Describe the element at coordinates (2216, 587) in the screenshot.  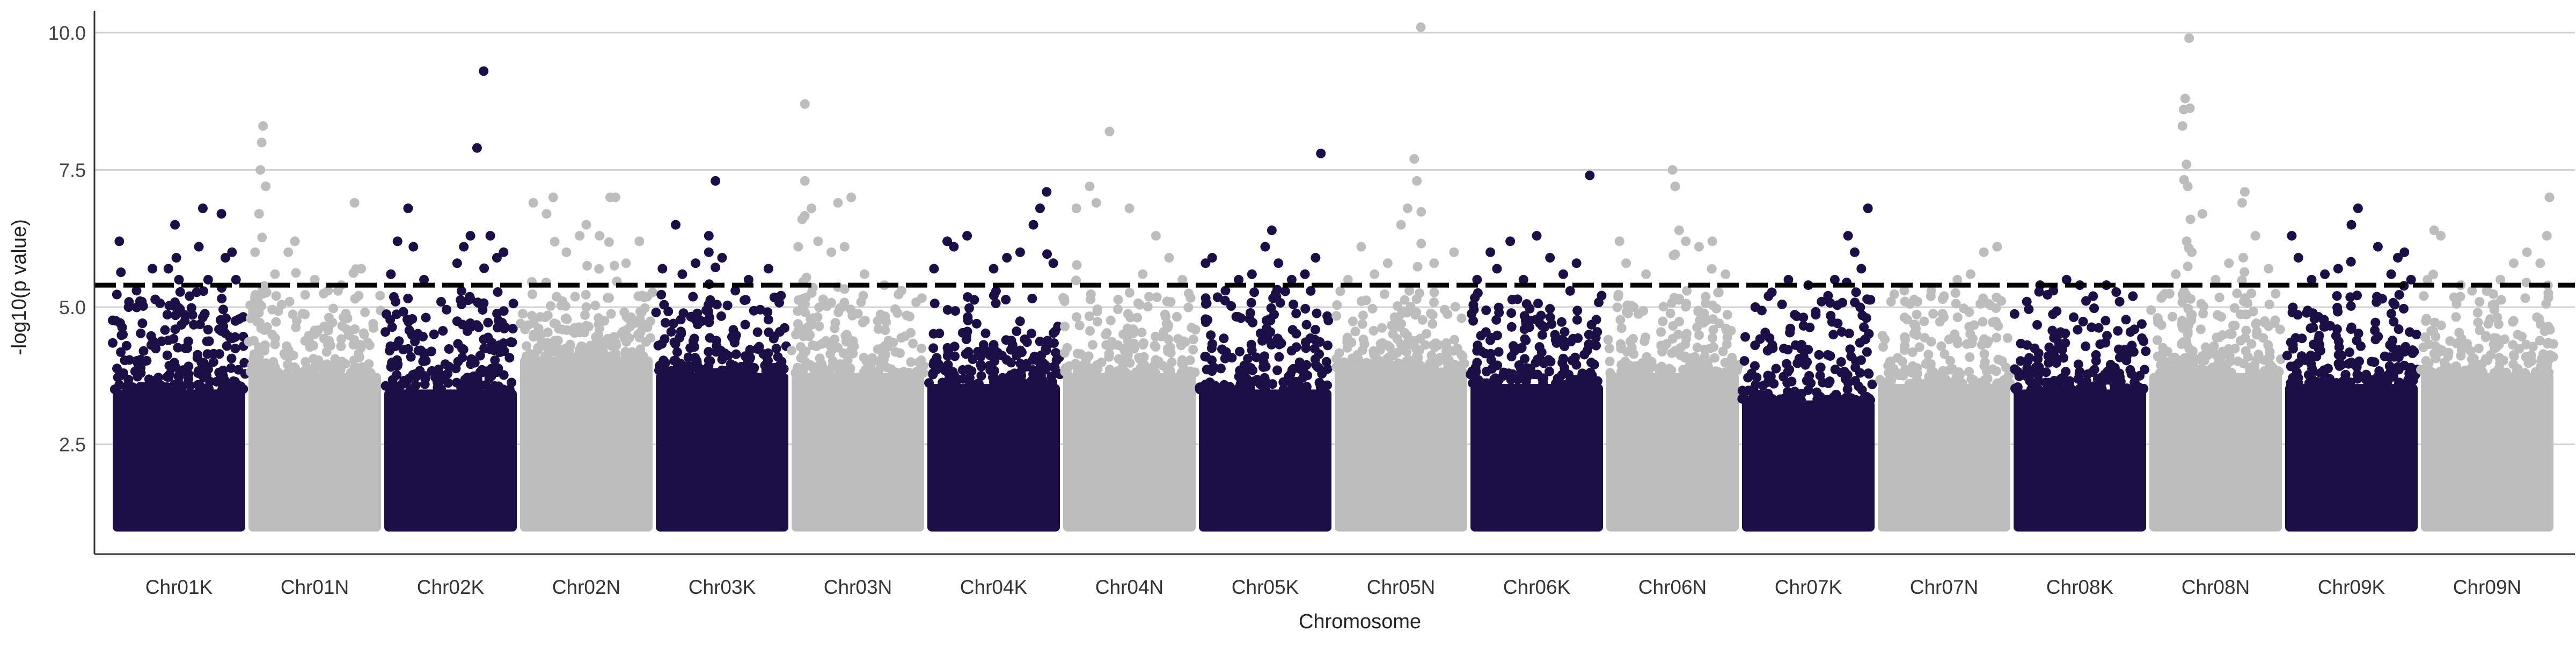
I see `x-tick-label: Chr08N` at that location.